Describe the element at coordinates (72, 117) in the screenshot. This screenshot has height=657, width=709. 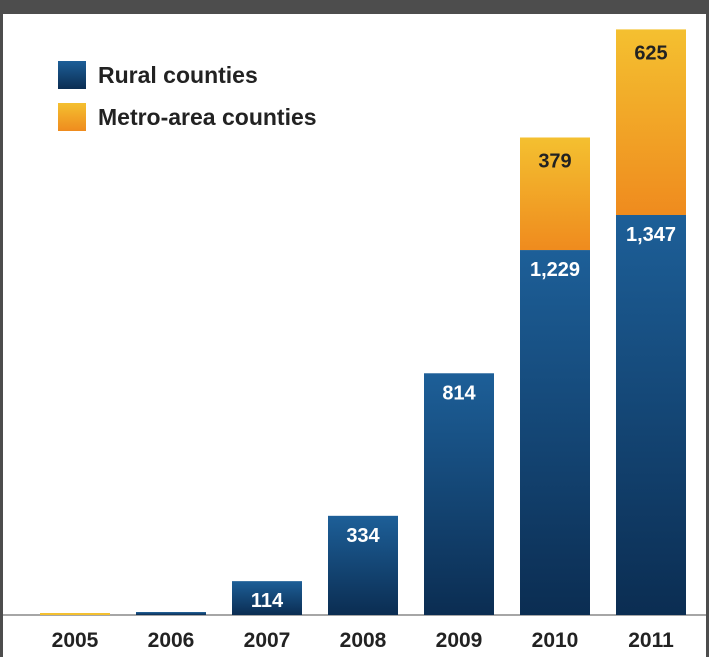
I see `legend-swatch-metro` at that location.